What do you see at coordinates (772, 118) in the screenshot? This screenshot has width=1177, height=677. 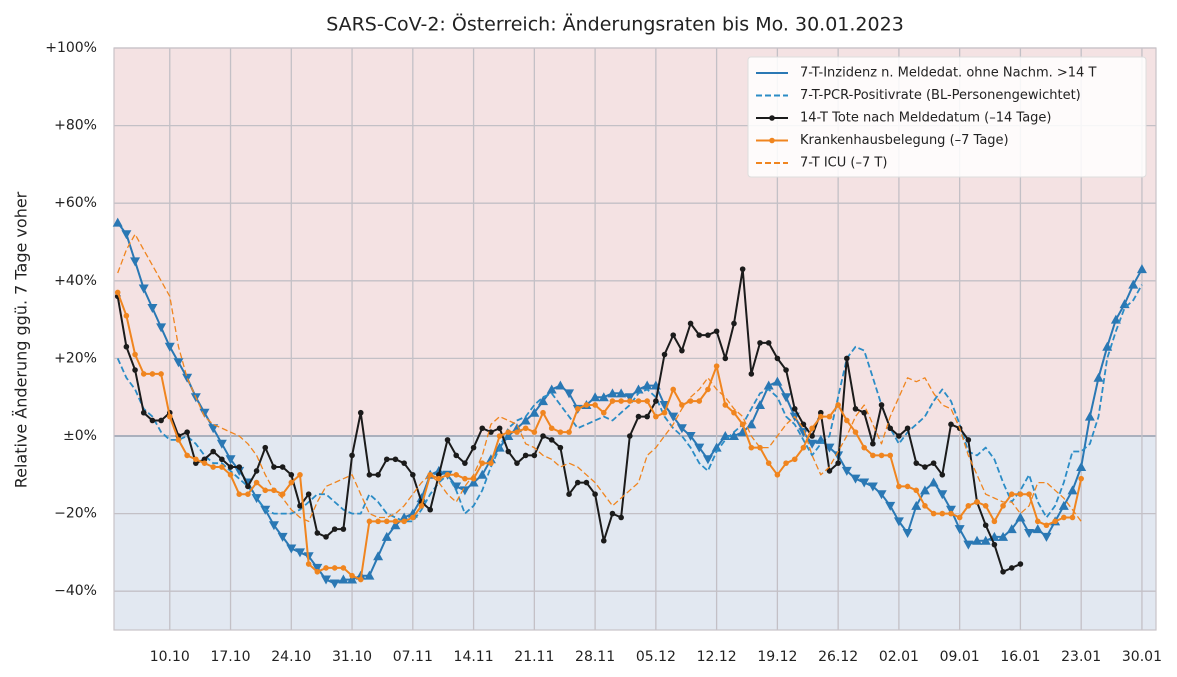 I see `legend-marker` at bounding box center [772, 118].